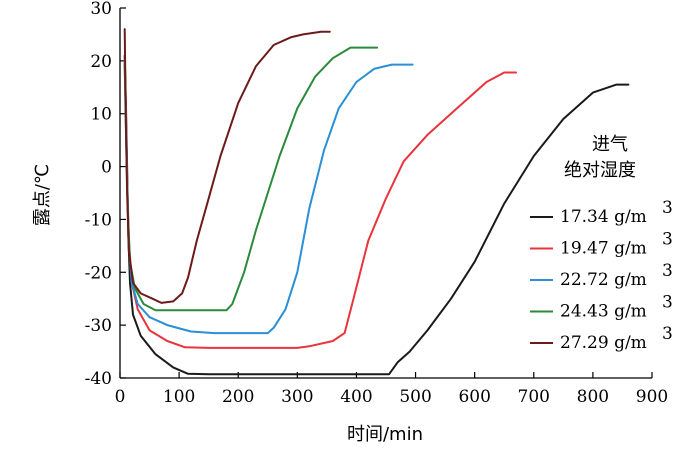 This screenshot has height=450, width=700. What do you see at coordinates (101, 115) in the screenshot?
I see `y-tick-label: 10` at bounding box center [101, 115].